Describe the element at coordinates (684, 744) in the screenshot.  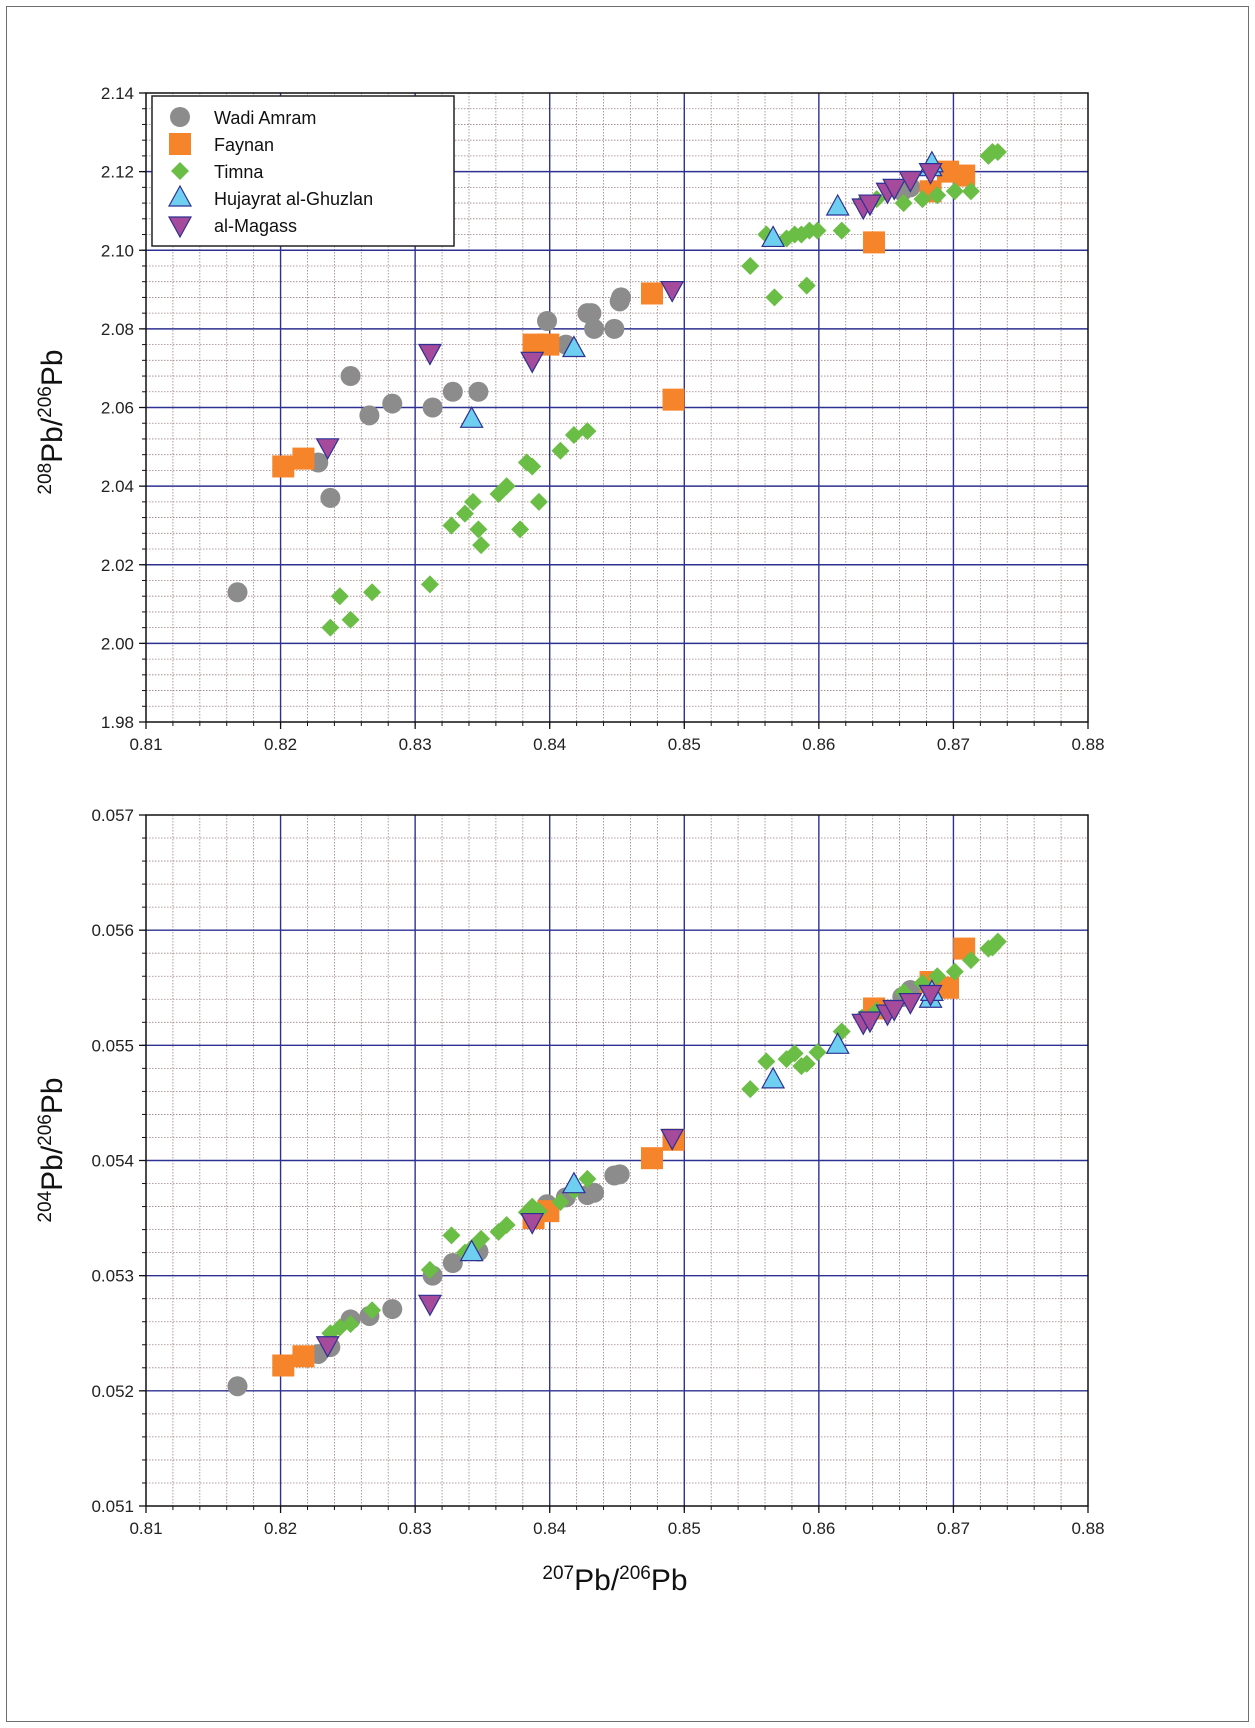
I see `top-x-tick-label: 0.85` at that location.